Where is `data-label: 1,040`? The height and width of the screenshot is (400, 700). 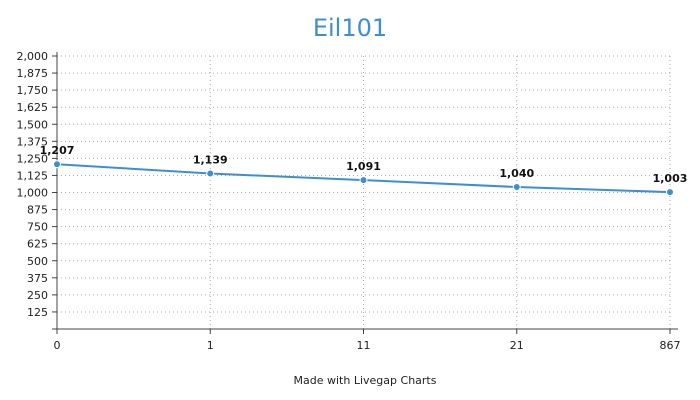
data-label: 1,040 is located at coordinates (516, 173).